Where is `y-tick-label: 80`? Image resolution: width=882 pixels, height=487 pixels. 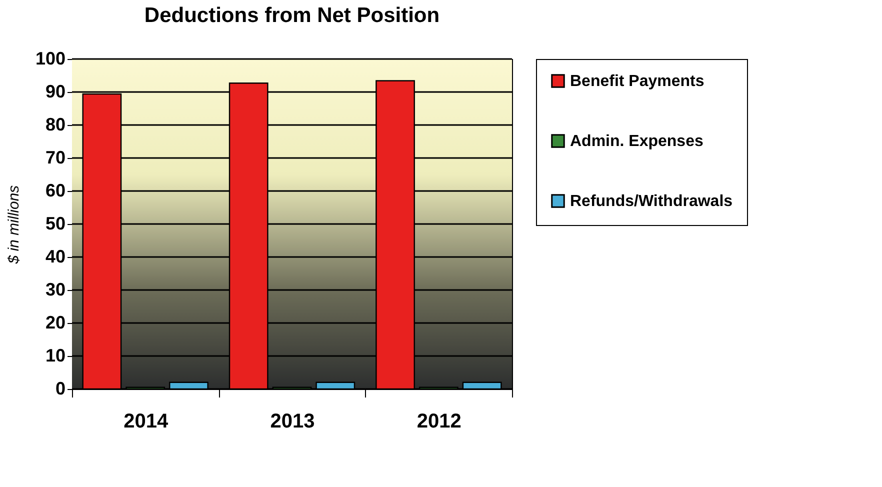
y-tick-label: 80 is located at coordinates (55, 124).